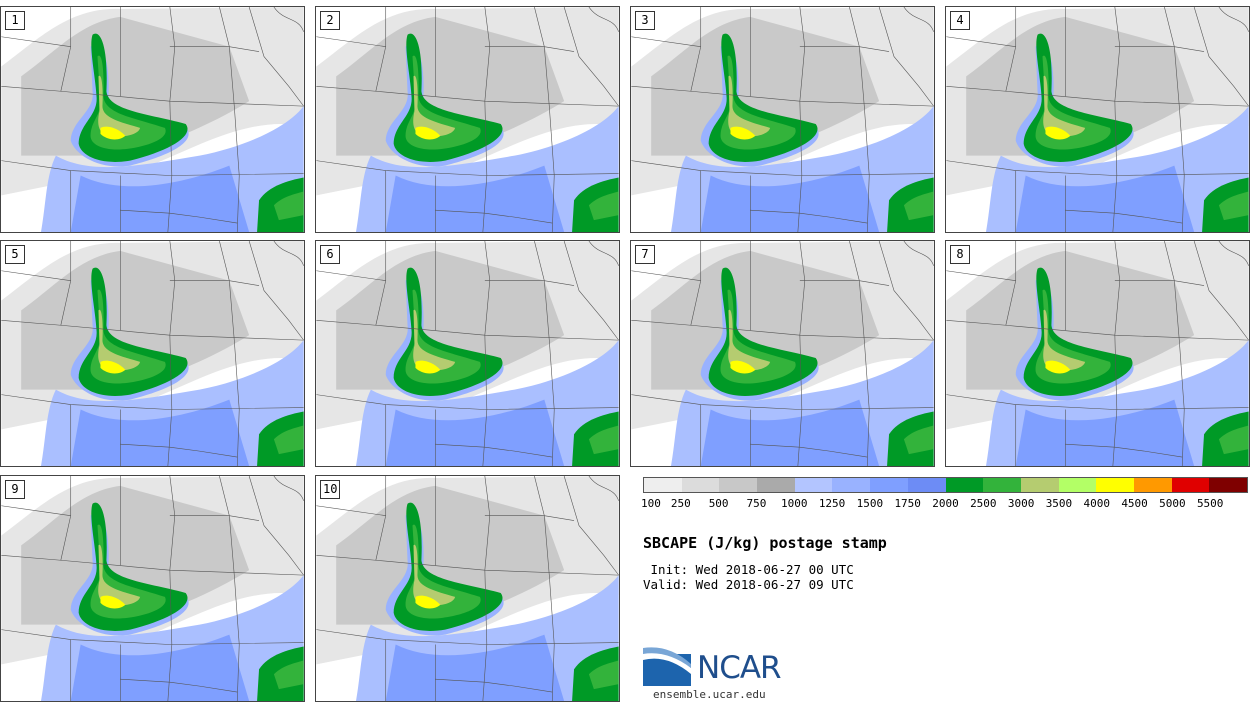  I want to click on map-panel: 7, so click(782, 353).